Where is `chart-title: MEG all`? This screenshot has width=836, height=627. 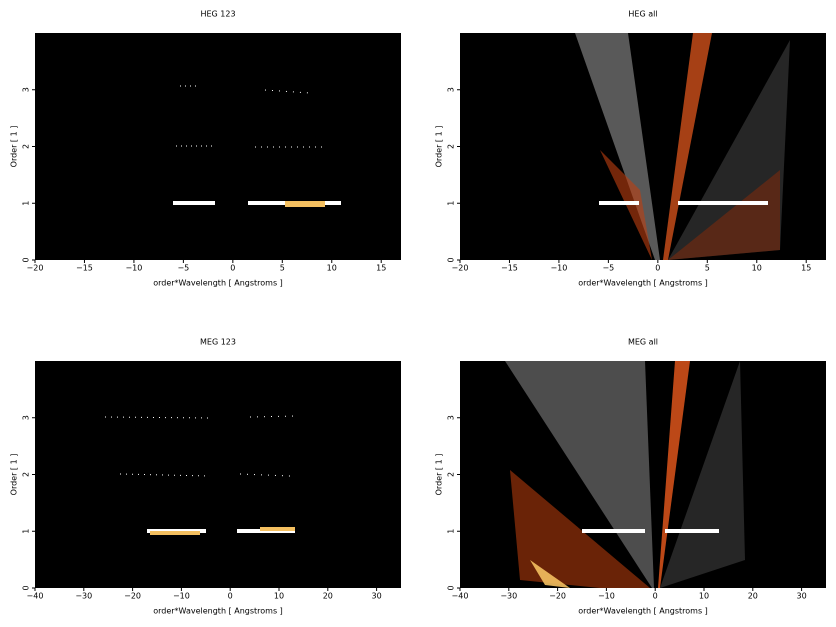 chart-title: MEG all is located at coordinates (643, 342).